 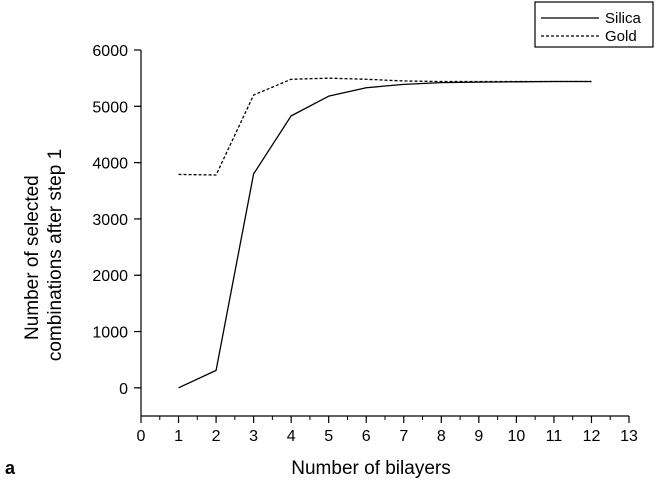 I want to click on y-axis-title-line-2: combinations after step 1, so click(x=55, y=255).